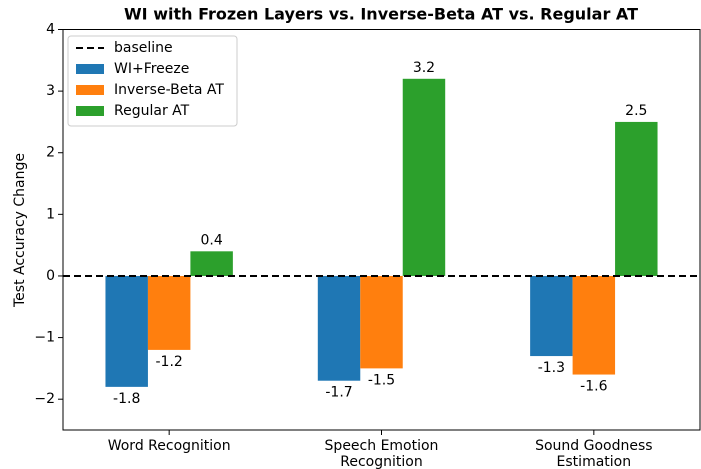 The image size is (701, 469). I want to click on y-tick-label: 0, so click(50, 276).